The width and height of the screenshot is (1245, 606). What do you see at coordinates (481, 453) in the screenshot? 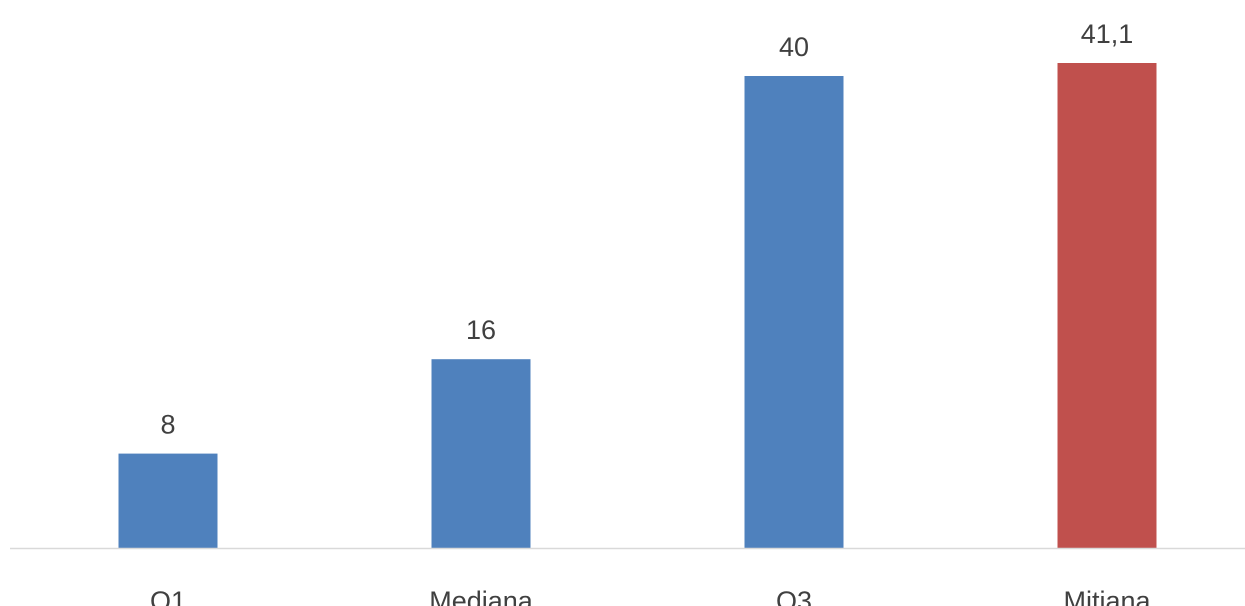
I see `bar-mediana` at bounding box center [481, 453].